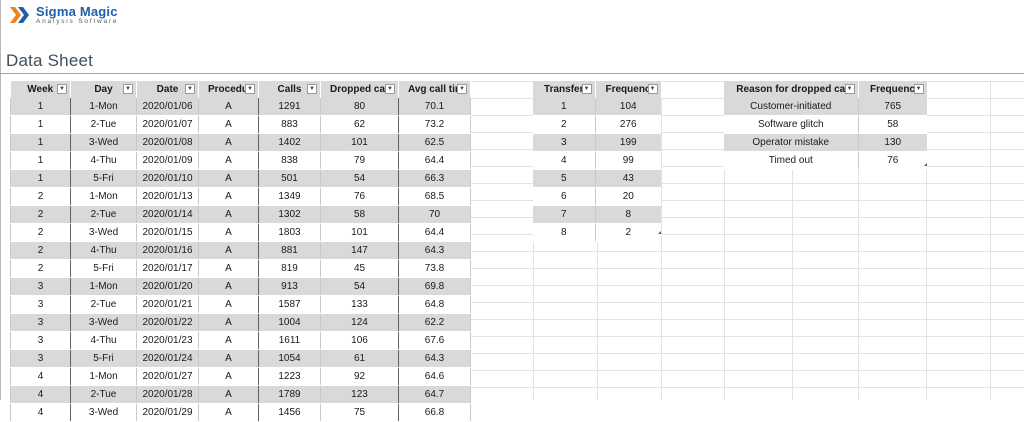  Describe the element at coordinates (167, 358) in the screenshot. I see `table-cell: 2020/01/24` at that location.